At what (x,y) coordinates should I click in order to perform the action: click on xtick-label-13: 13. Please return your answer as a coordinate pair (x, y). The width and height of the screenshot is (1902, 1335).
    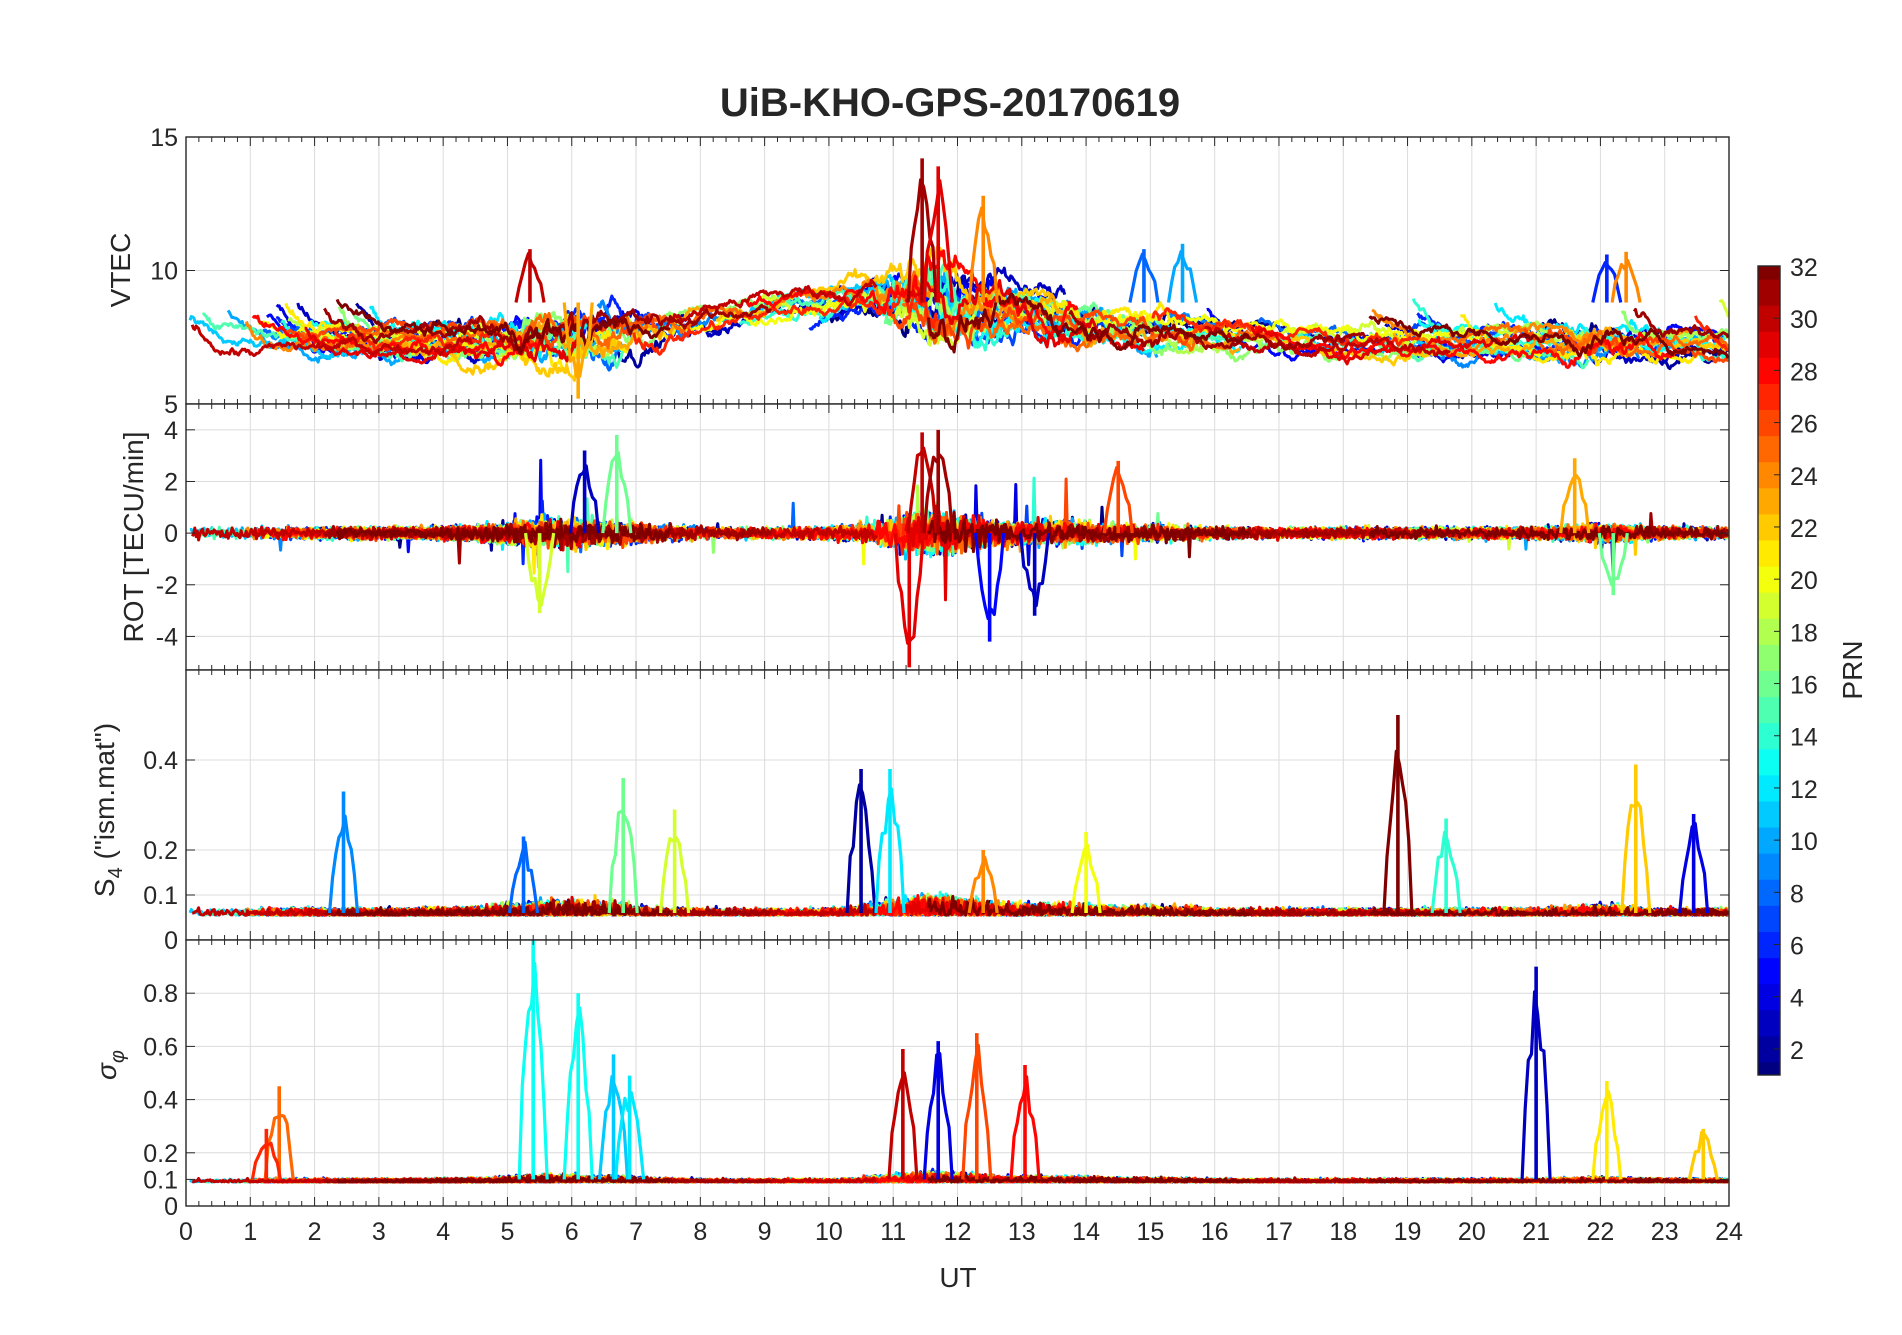
    Looking at the image, I should click on (1022, 1232).